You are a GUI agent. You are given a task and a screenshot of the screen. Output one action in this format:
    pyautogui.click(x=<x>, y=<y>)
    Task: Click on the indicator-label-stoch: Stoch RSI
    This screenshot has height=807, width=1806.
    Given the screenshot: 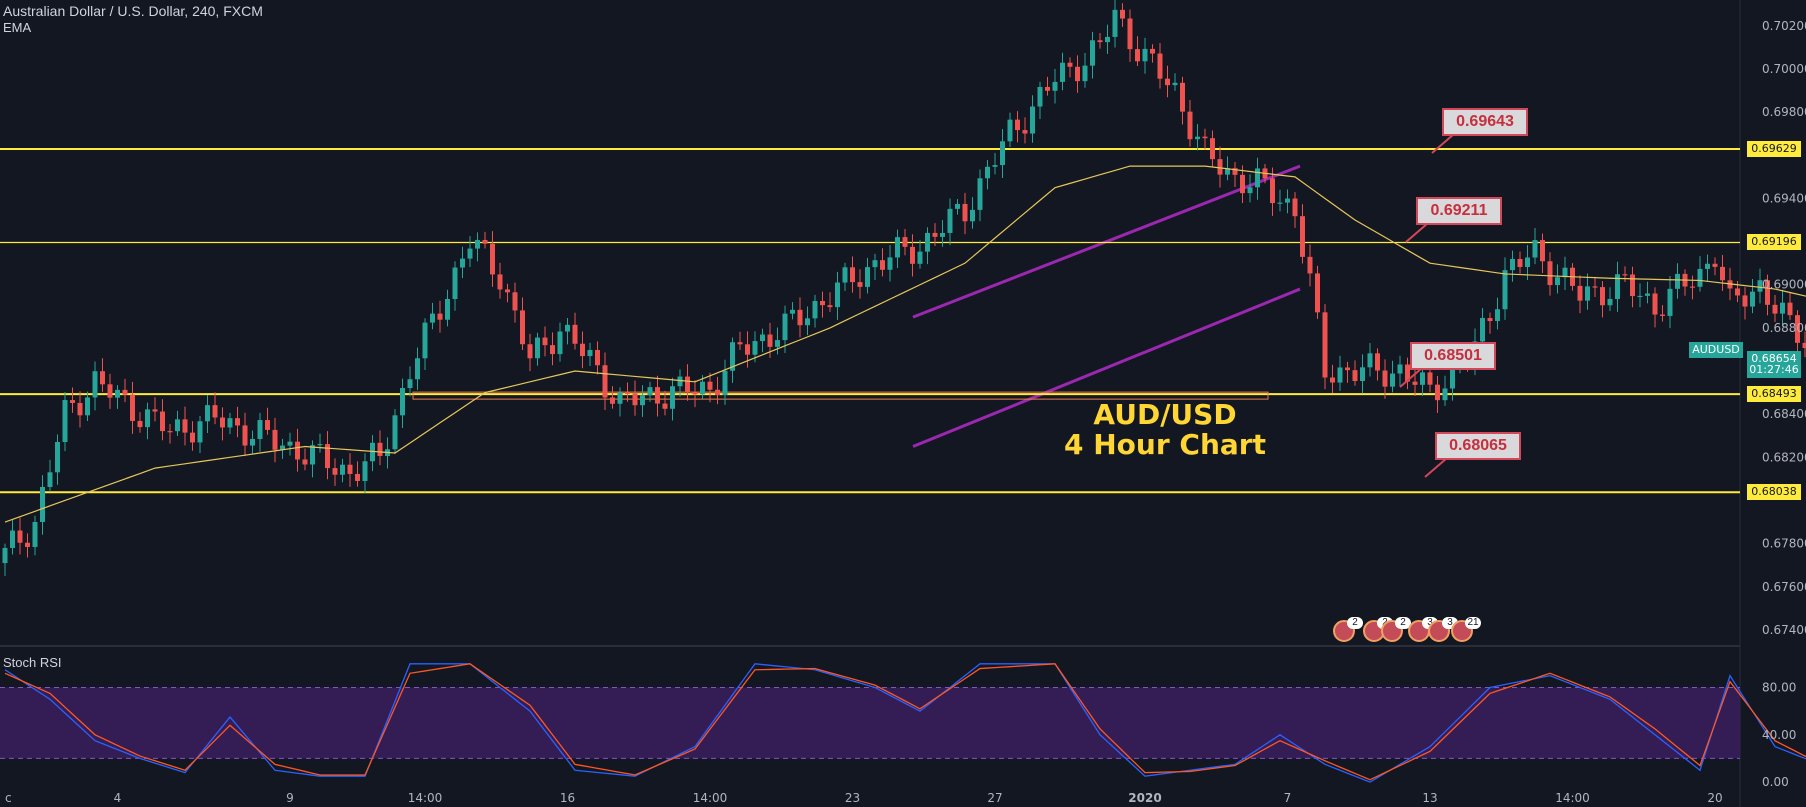 What is the action you would take?
    pyautogui.click(x=32, y=662)
    